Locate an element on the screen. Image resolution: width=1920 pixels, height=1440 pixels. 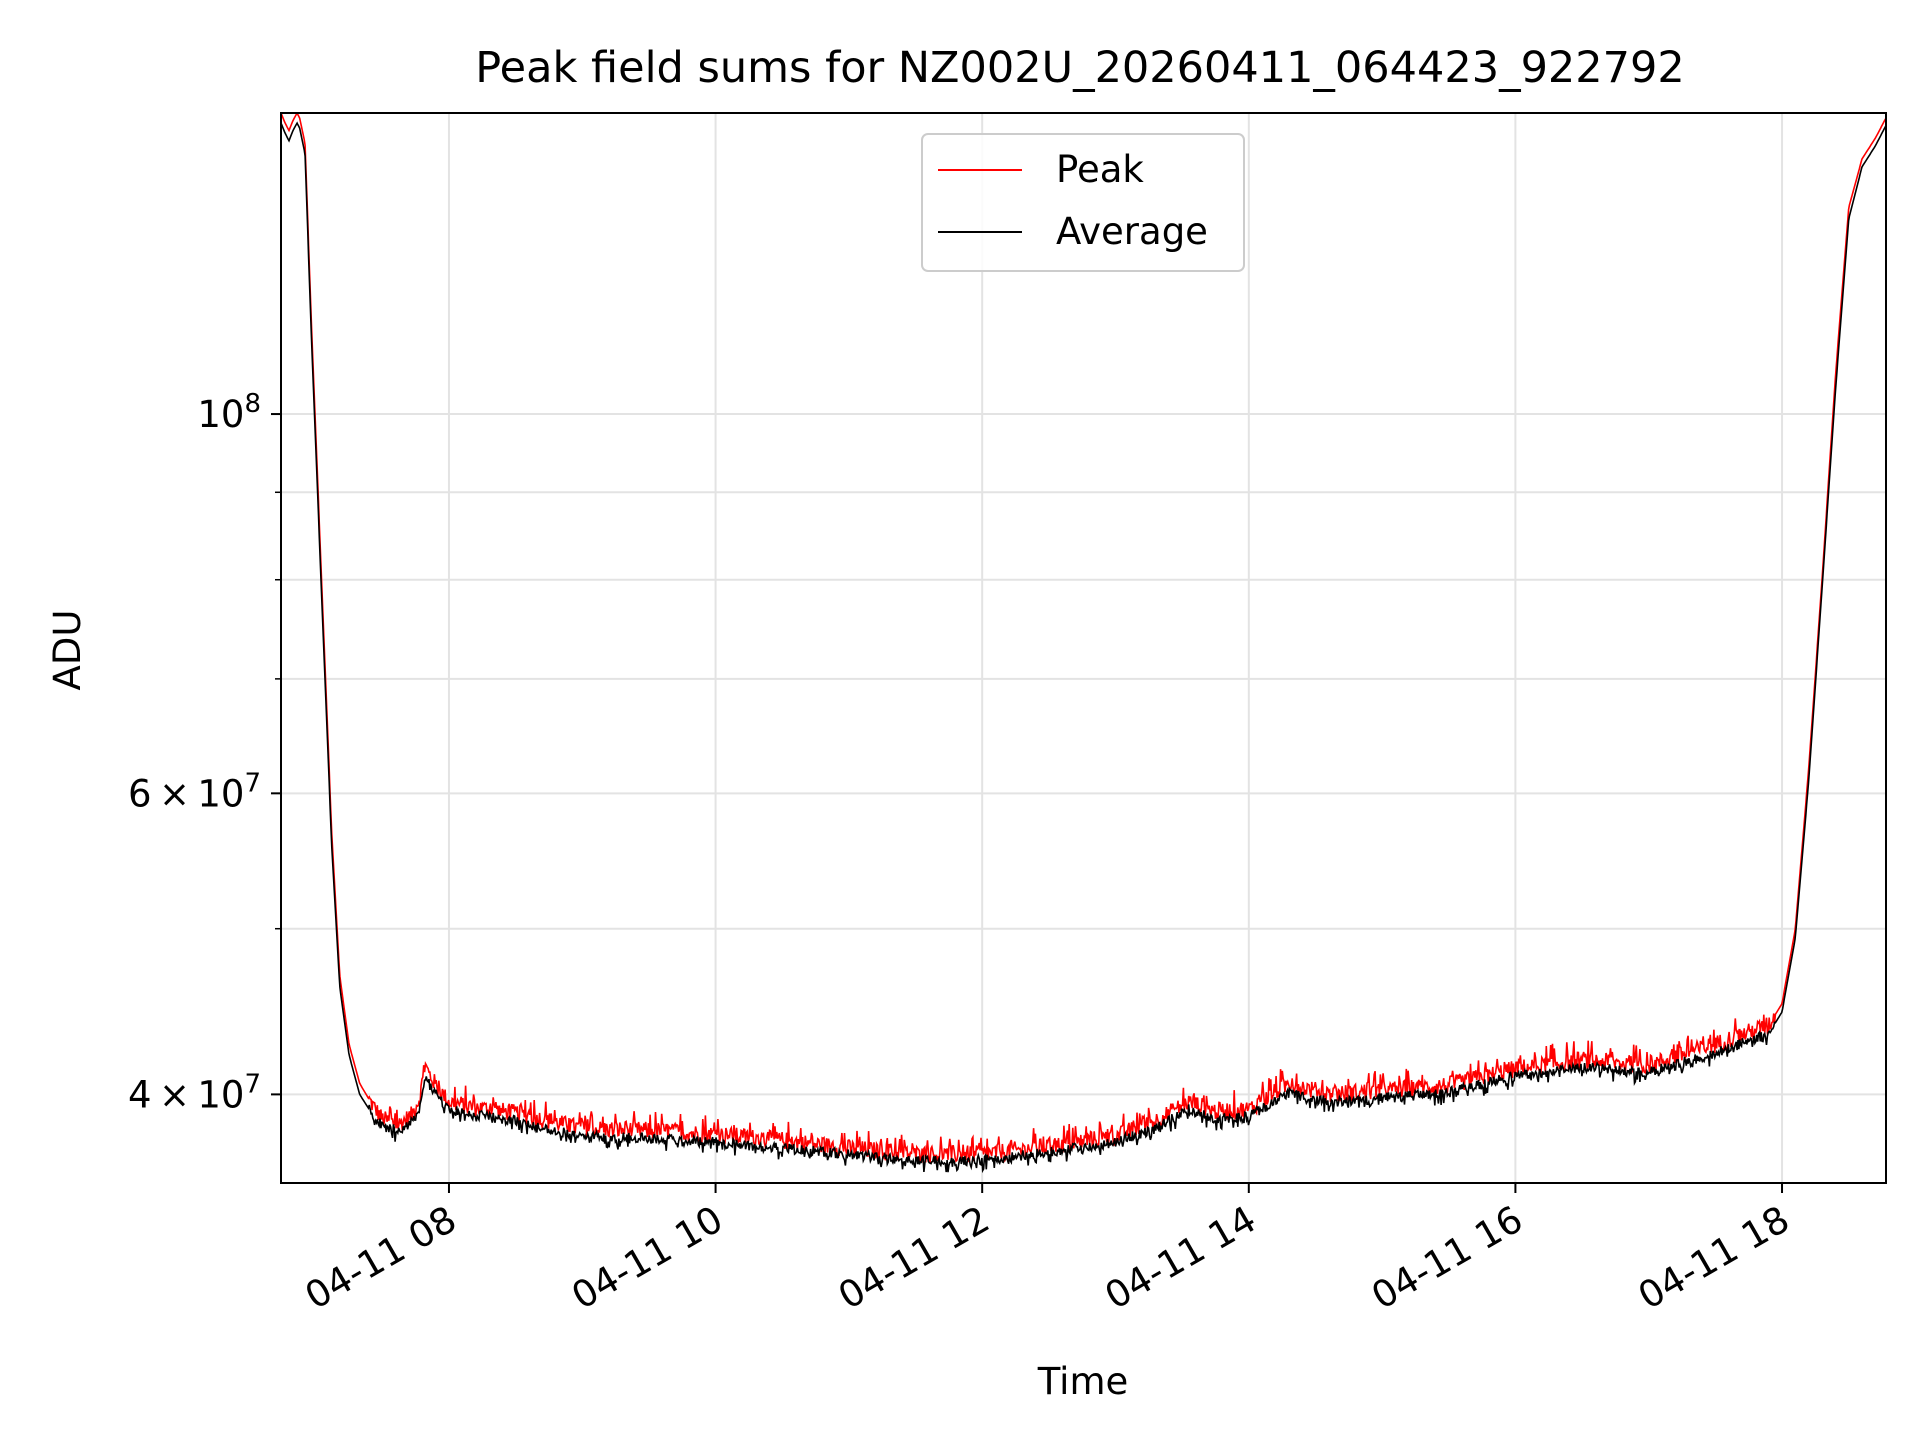
legend: Peak Average is located at coordinates (1083, 202).